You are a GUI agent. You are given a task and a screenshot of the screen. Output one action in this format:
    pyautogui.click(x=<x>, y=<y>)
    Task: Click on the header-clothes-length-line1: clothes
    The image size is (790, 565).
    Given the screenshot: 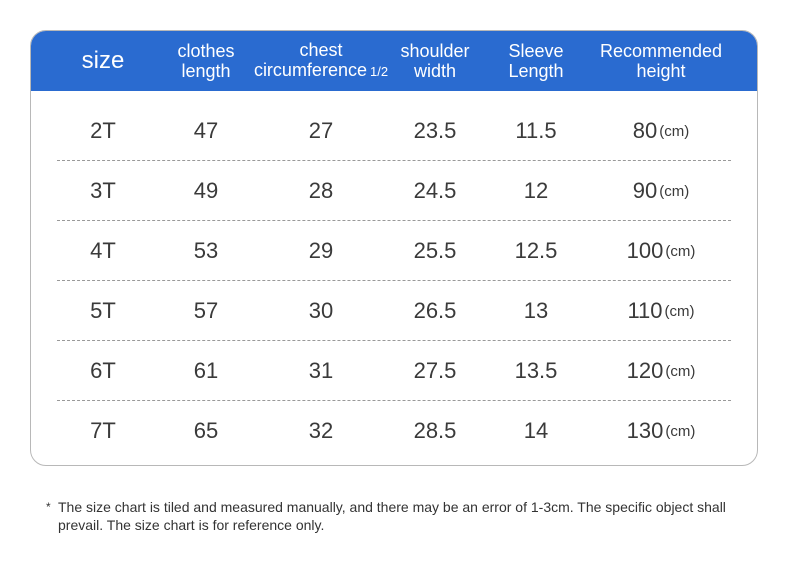 What is the action you would take?
    pyautogui.click(x=206, y=51)
    